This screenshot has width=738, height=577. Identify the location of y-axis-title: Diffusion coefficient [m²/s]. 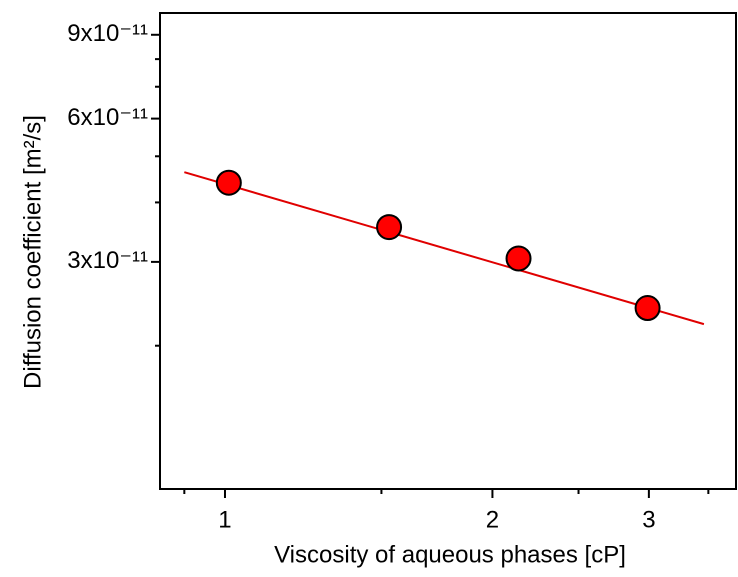
(32, 252).